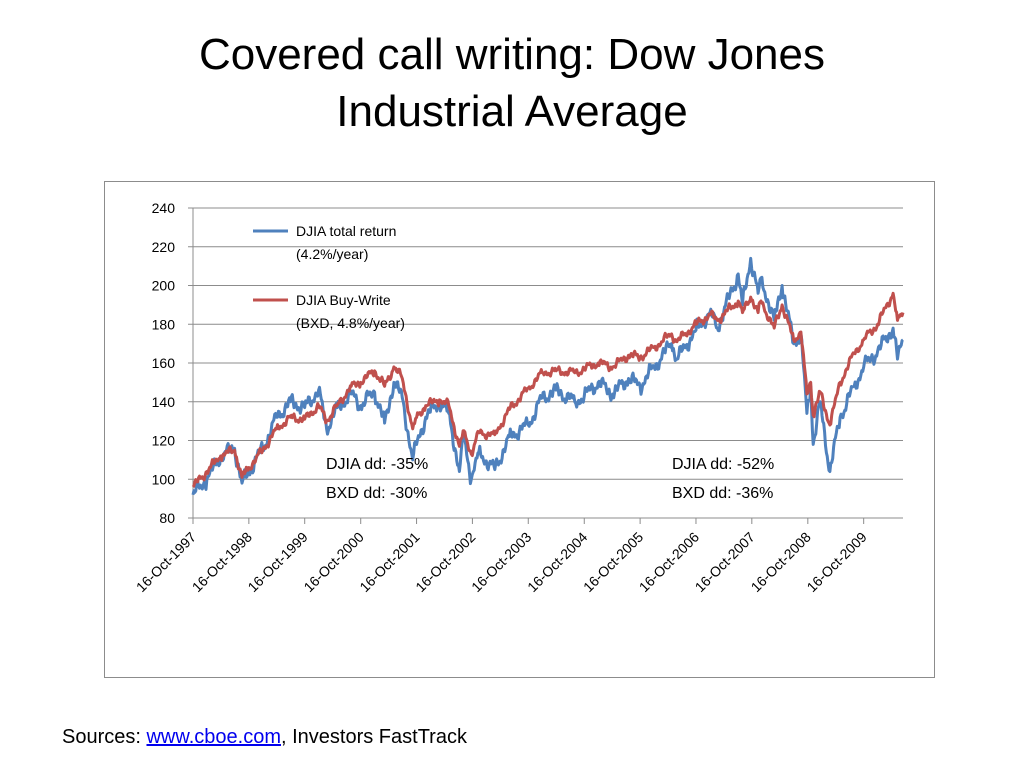 Image resolution: width=1024 pixels, height=768 pixels. Describe the element at coordinates (167, 518) in the screenshot. I see `y-tick-label: 80` at that location.